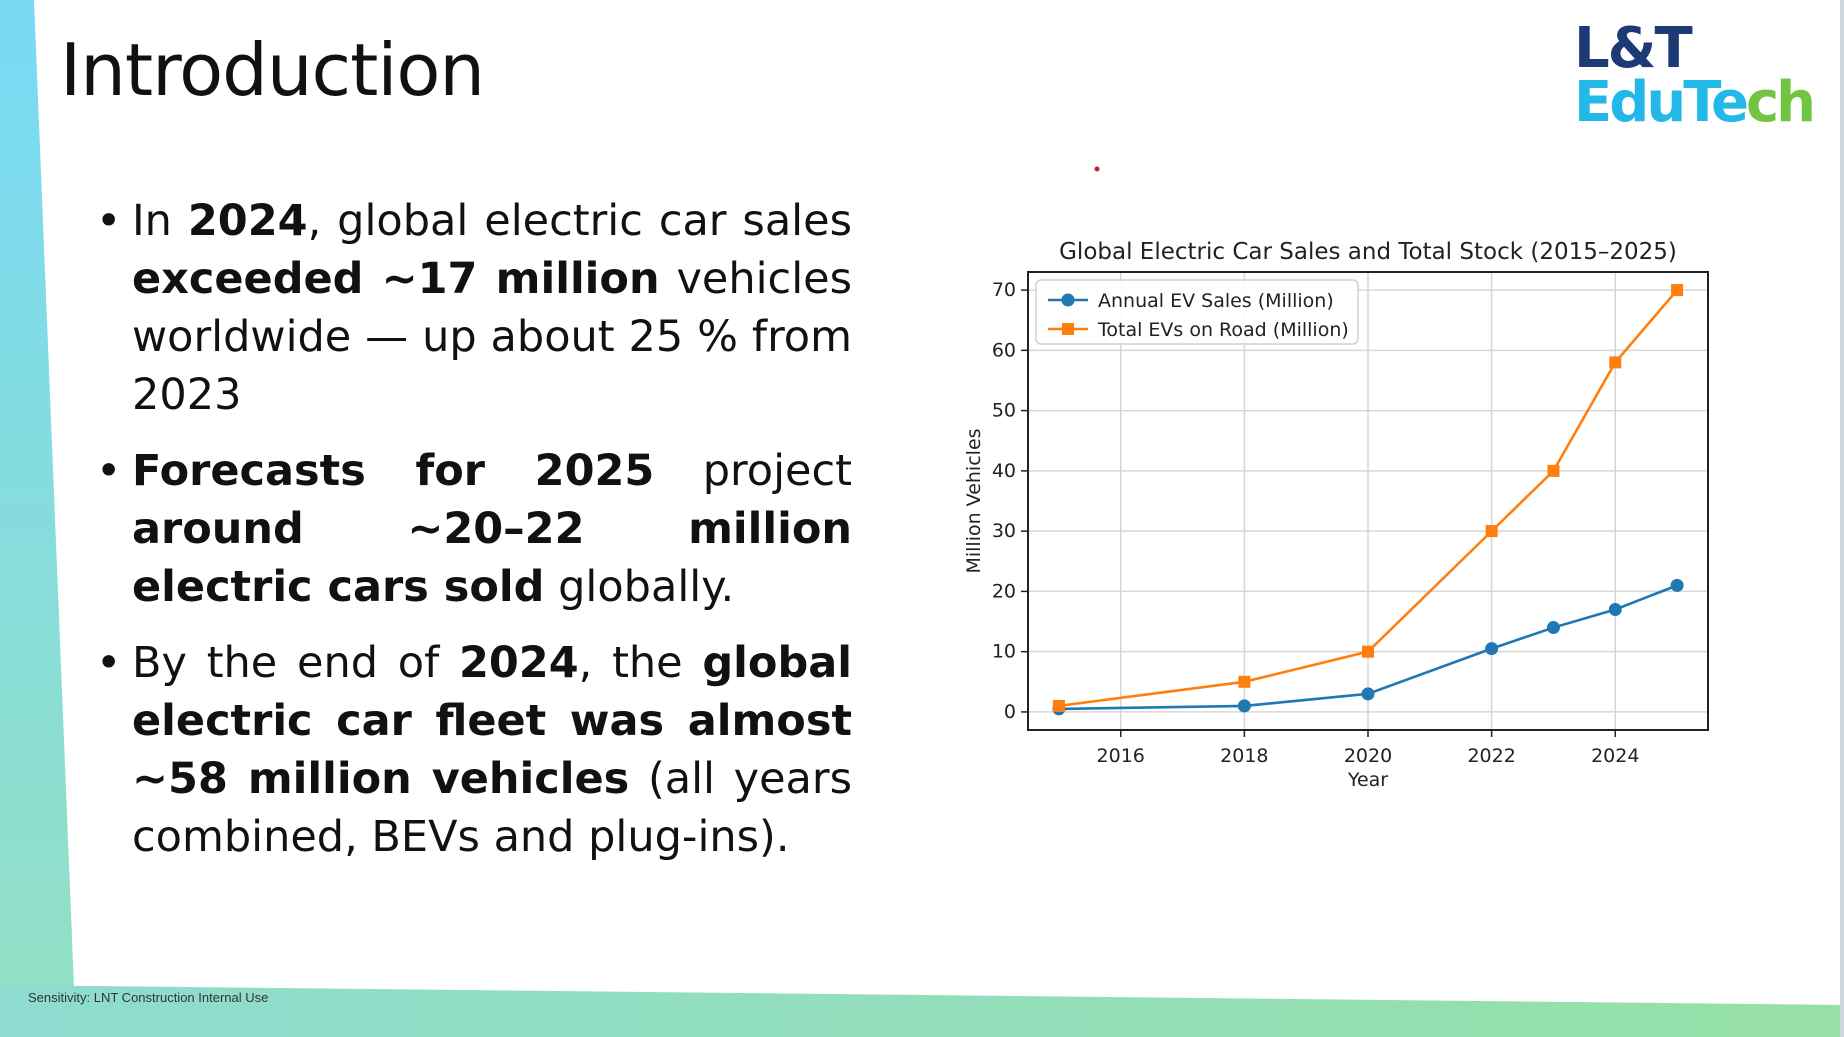 The width and height of the screenshot is (1844, 1037). Describe the element at coordinates (974, 500) in the screenshot. I see `y-axis-label: Million Vehicles` at that location.